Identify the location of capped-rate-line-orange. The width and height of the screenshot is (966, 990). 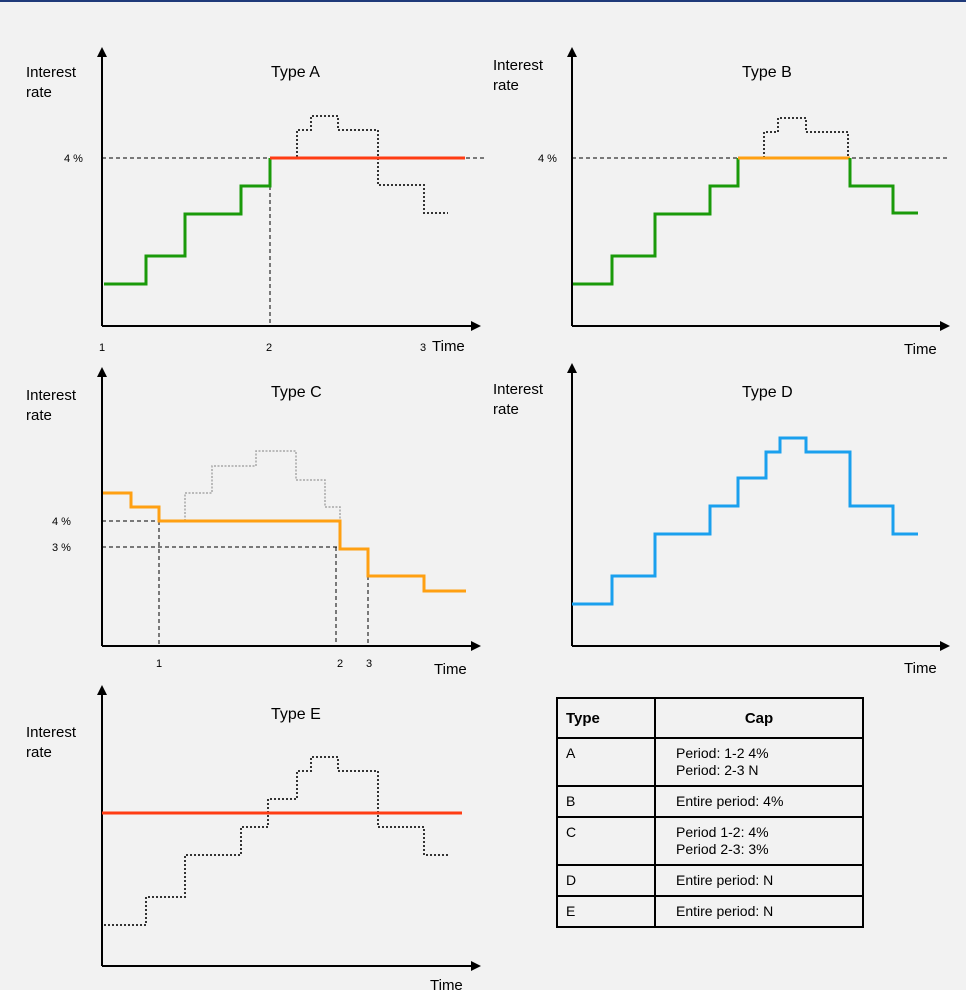
(284, 542).